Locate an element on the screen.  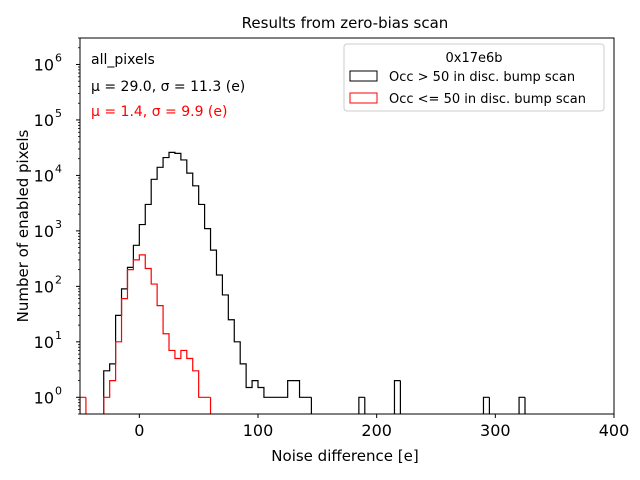
chart-title: Results from zero-bias scan is located at coordinates (345, 23).